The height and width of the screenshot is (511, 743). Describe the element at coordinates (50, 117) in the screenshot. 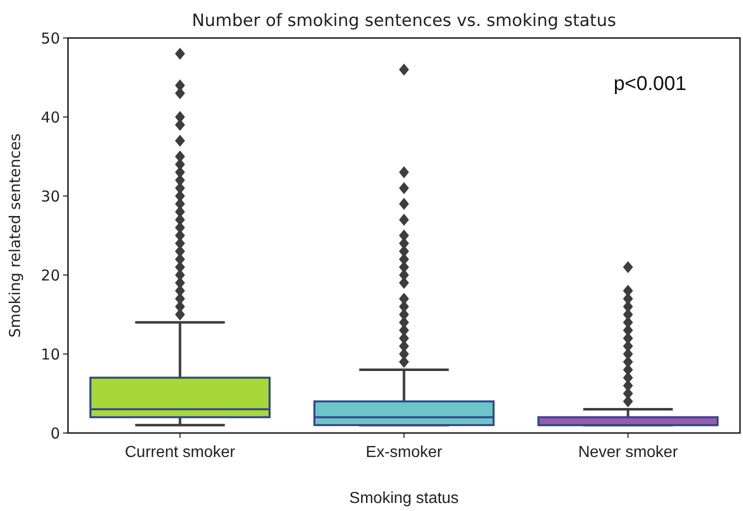

I see `y-tick-label: 40` at that location.